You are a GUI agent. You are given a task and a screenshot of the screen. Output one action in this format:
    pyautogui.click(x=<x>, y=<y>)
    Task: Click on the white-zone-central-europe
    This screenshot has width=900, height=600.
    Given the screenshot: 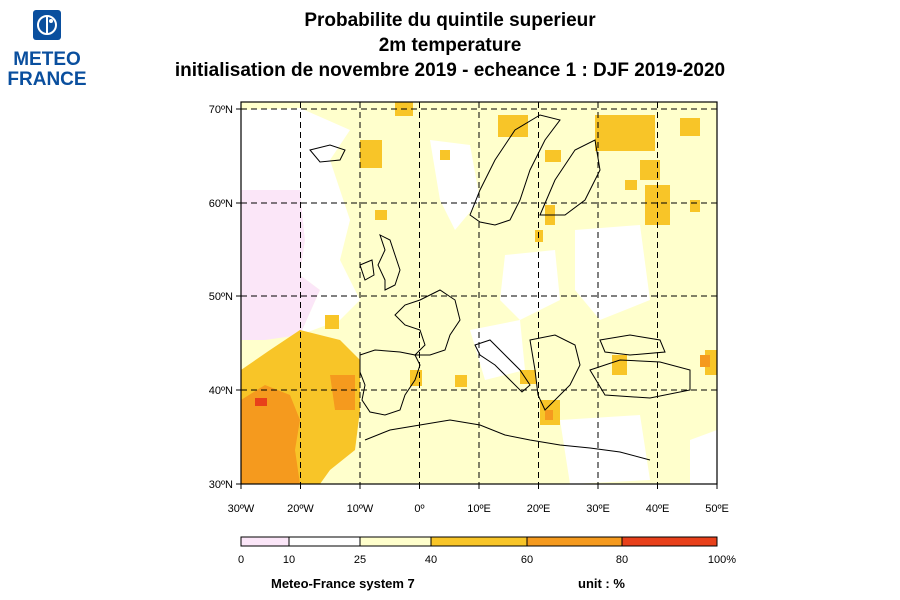 What is the action you would take?
    pyautogui.click(x=530, y=285)
    